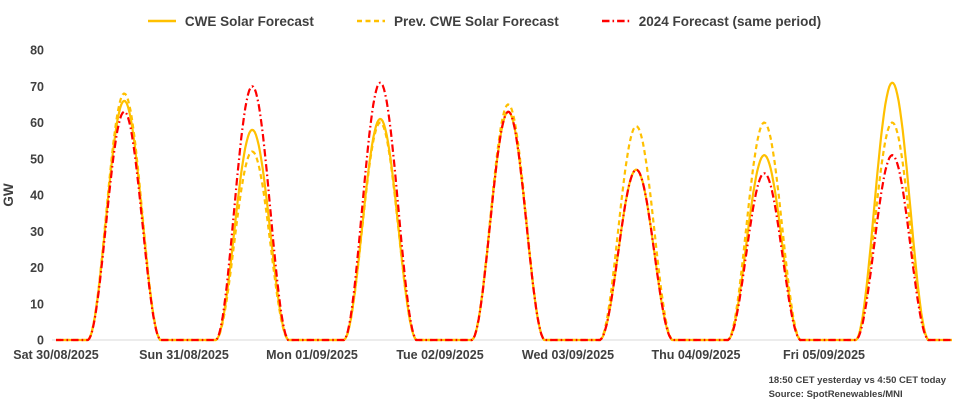 The width and height of the screenshot is (968, 408). I want to click on source-note: Source: SpotRenewables/MNI, so click(835, 394).